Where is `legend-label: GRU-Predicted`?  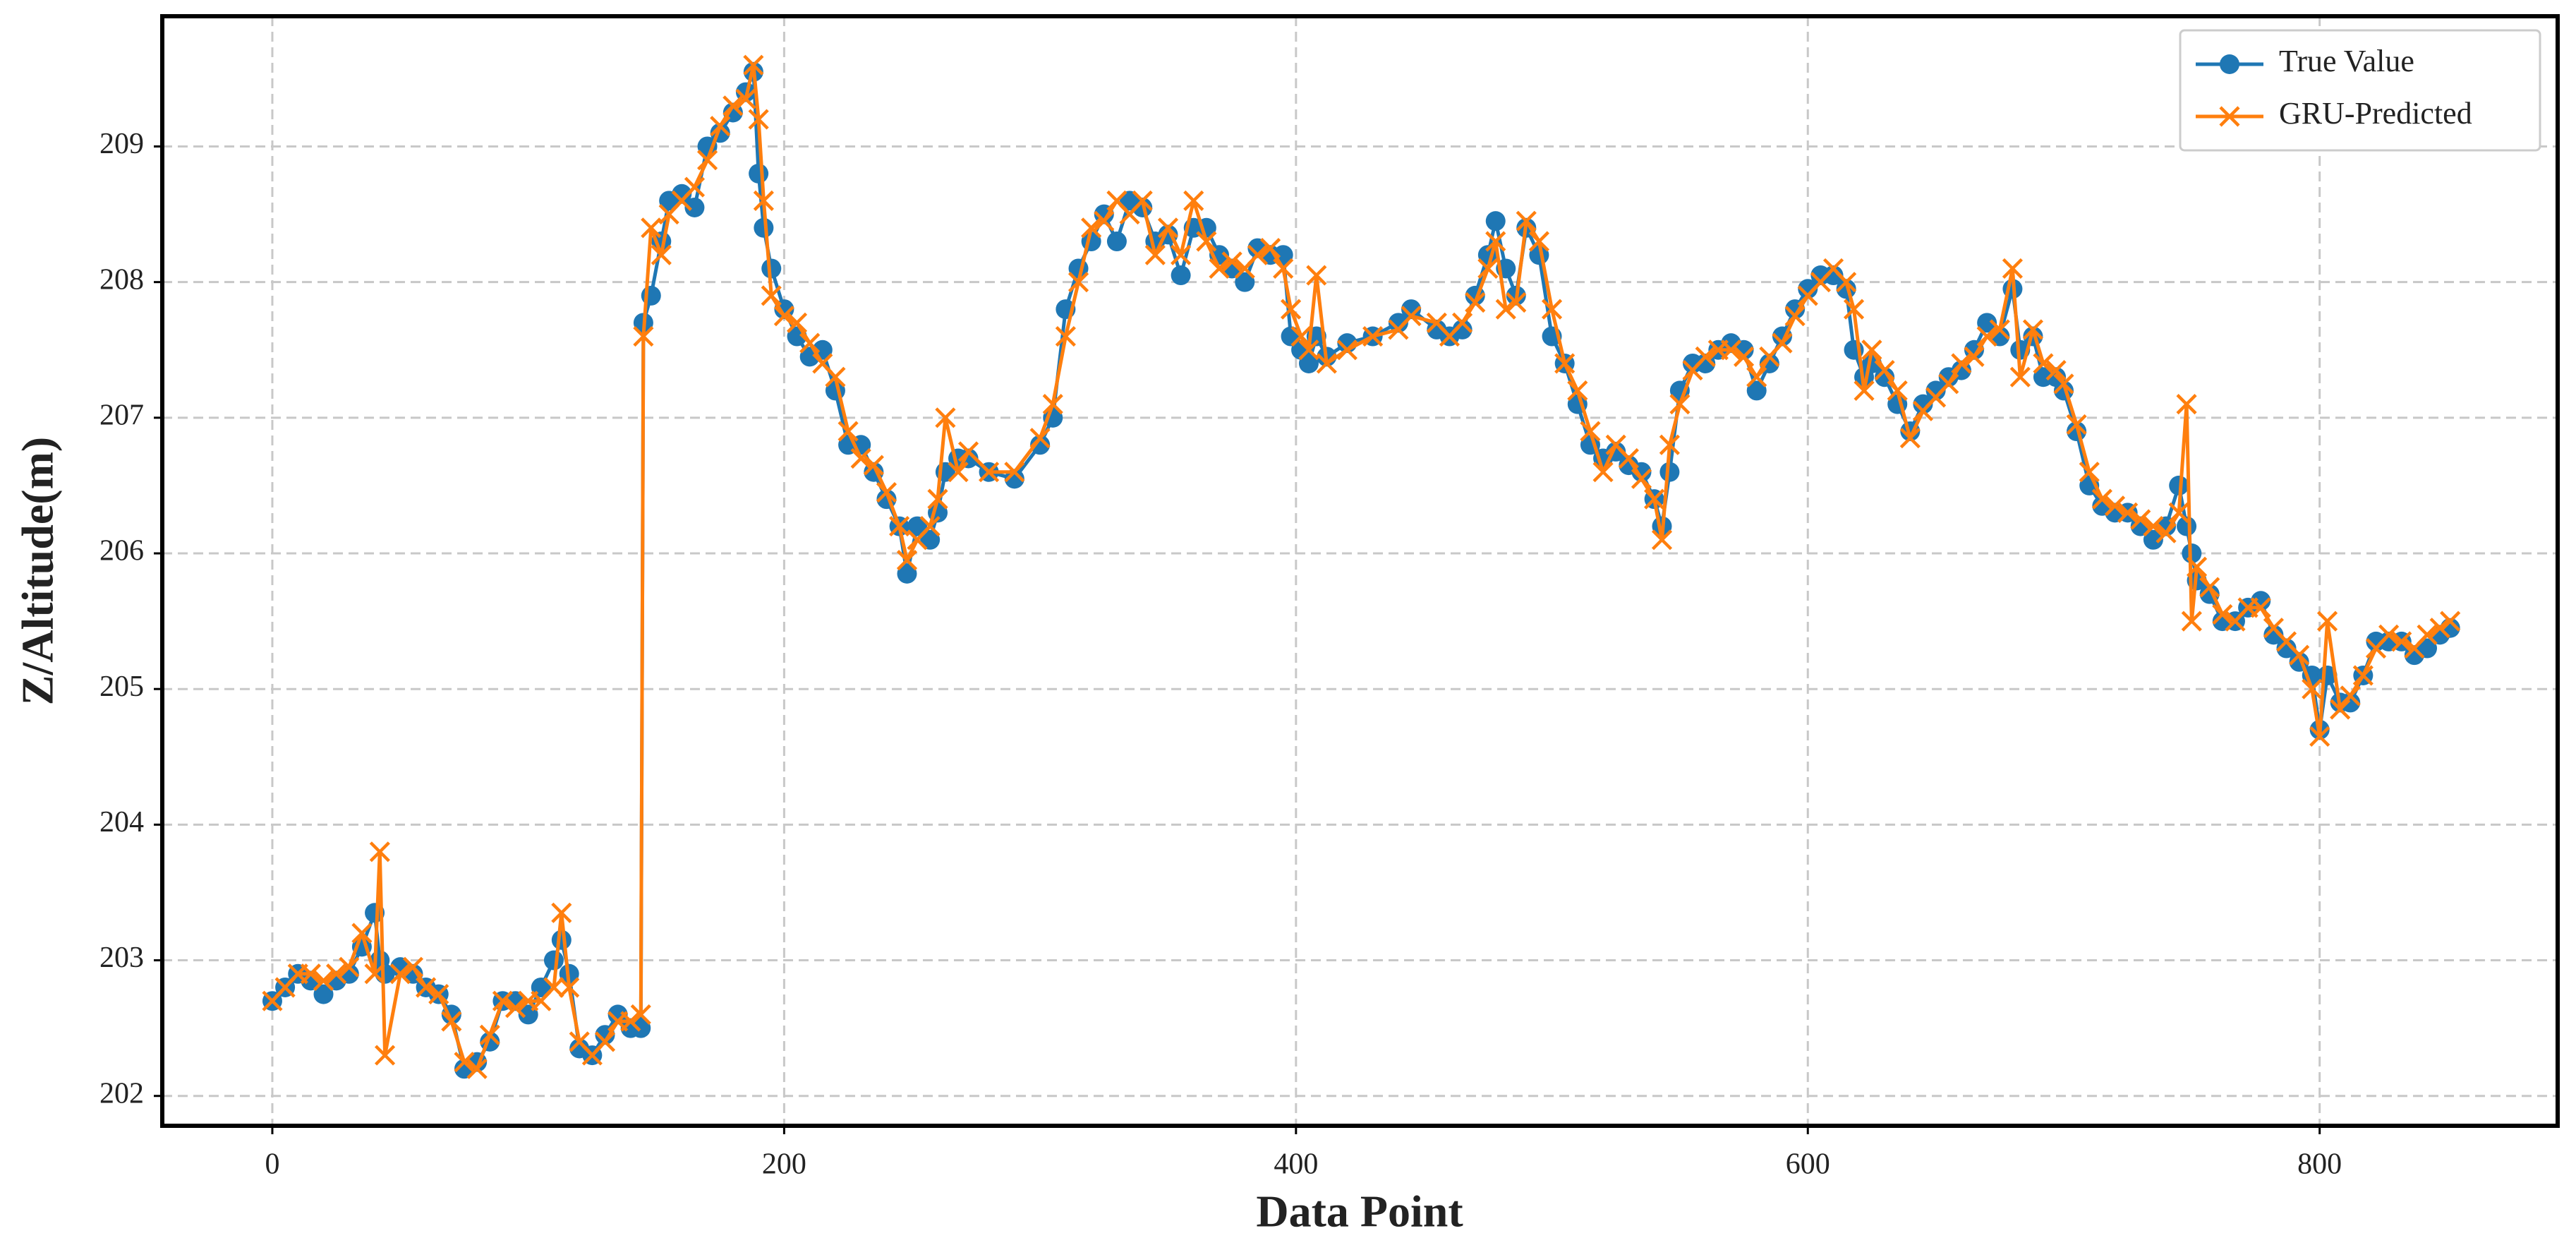 legend-label: GRU-Predicted is located at coordinates (2376, 113).